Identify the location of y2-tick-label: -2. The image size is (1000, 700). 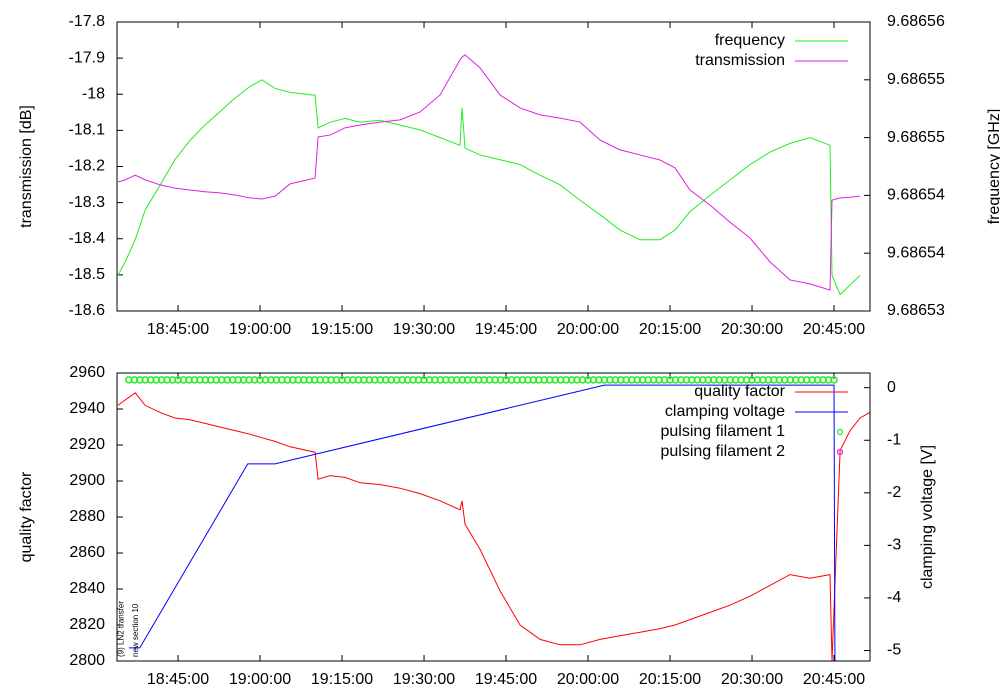
(894, 492).